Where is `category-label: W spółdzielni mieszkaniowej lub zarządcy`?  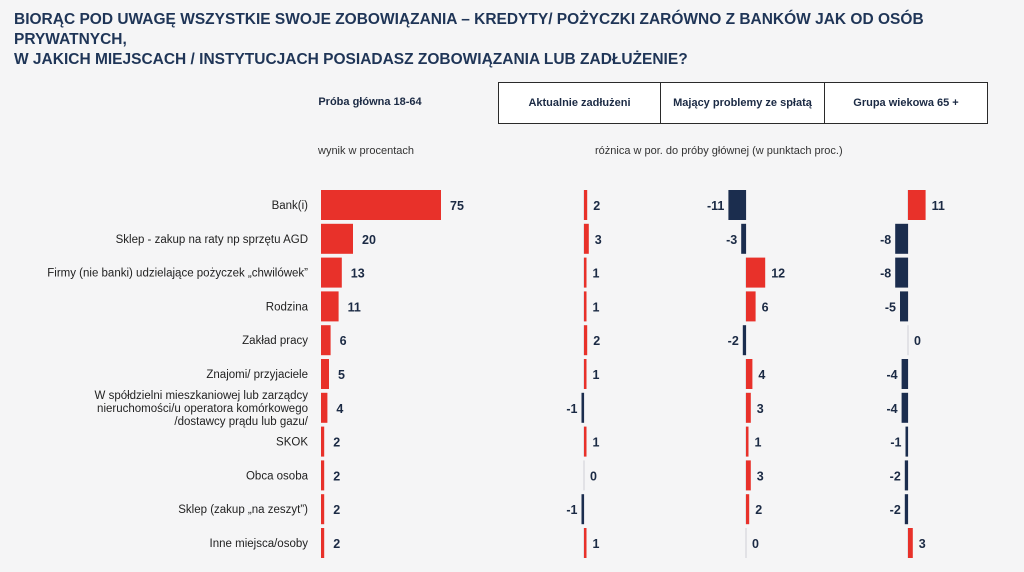
category-label: W spółdzielni mieszkaniowej lub zarządcy is located at coordinates (202, 396).